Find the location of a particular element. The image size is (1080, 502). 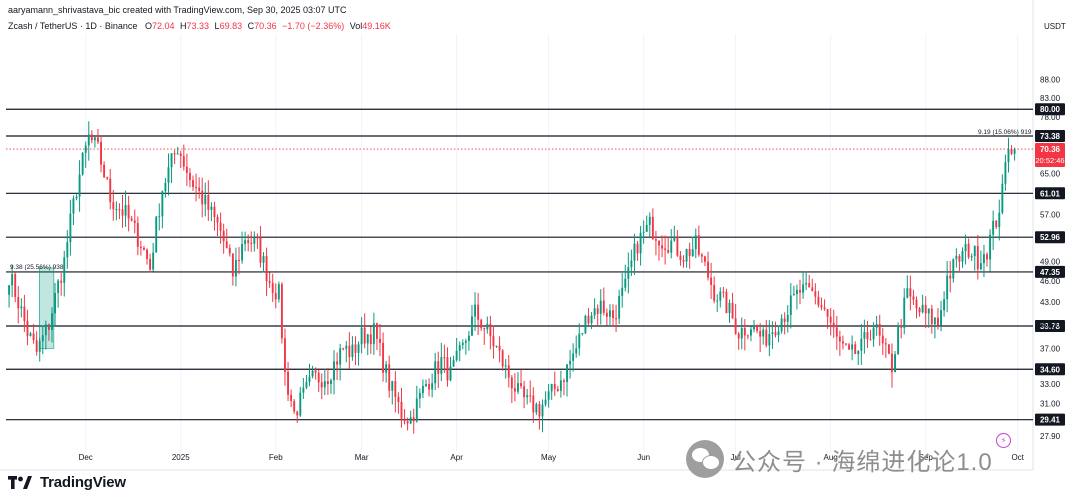

ohlc-low-value: 69.83 is located at coordinates (231, 26).